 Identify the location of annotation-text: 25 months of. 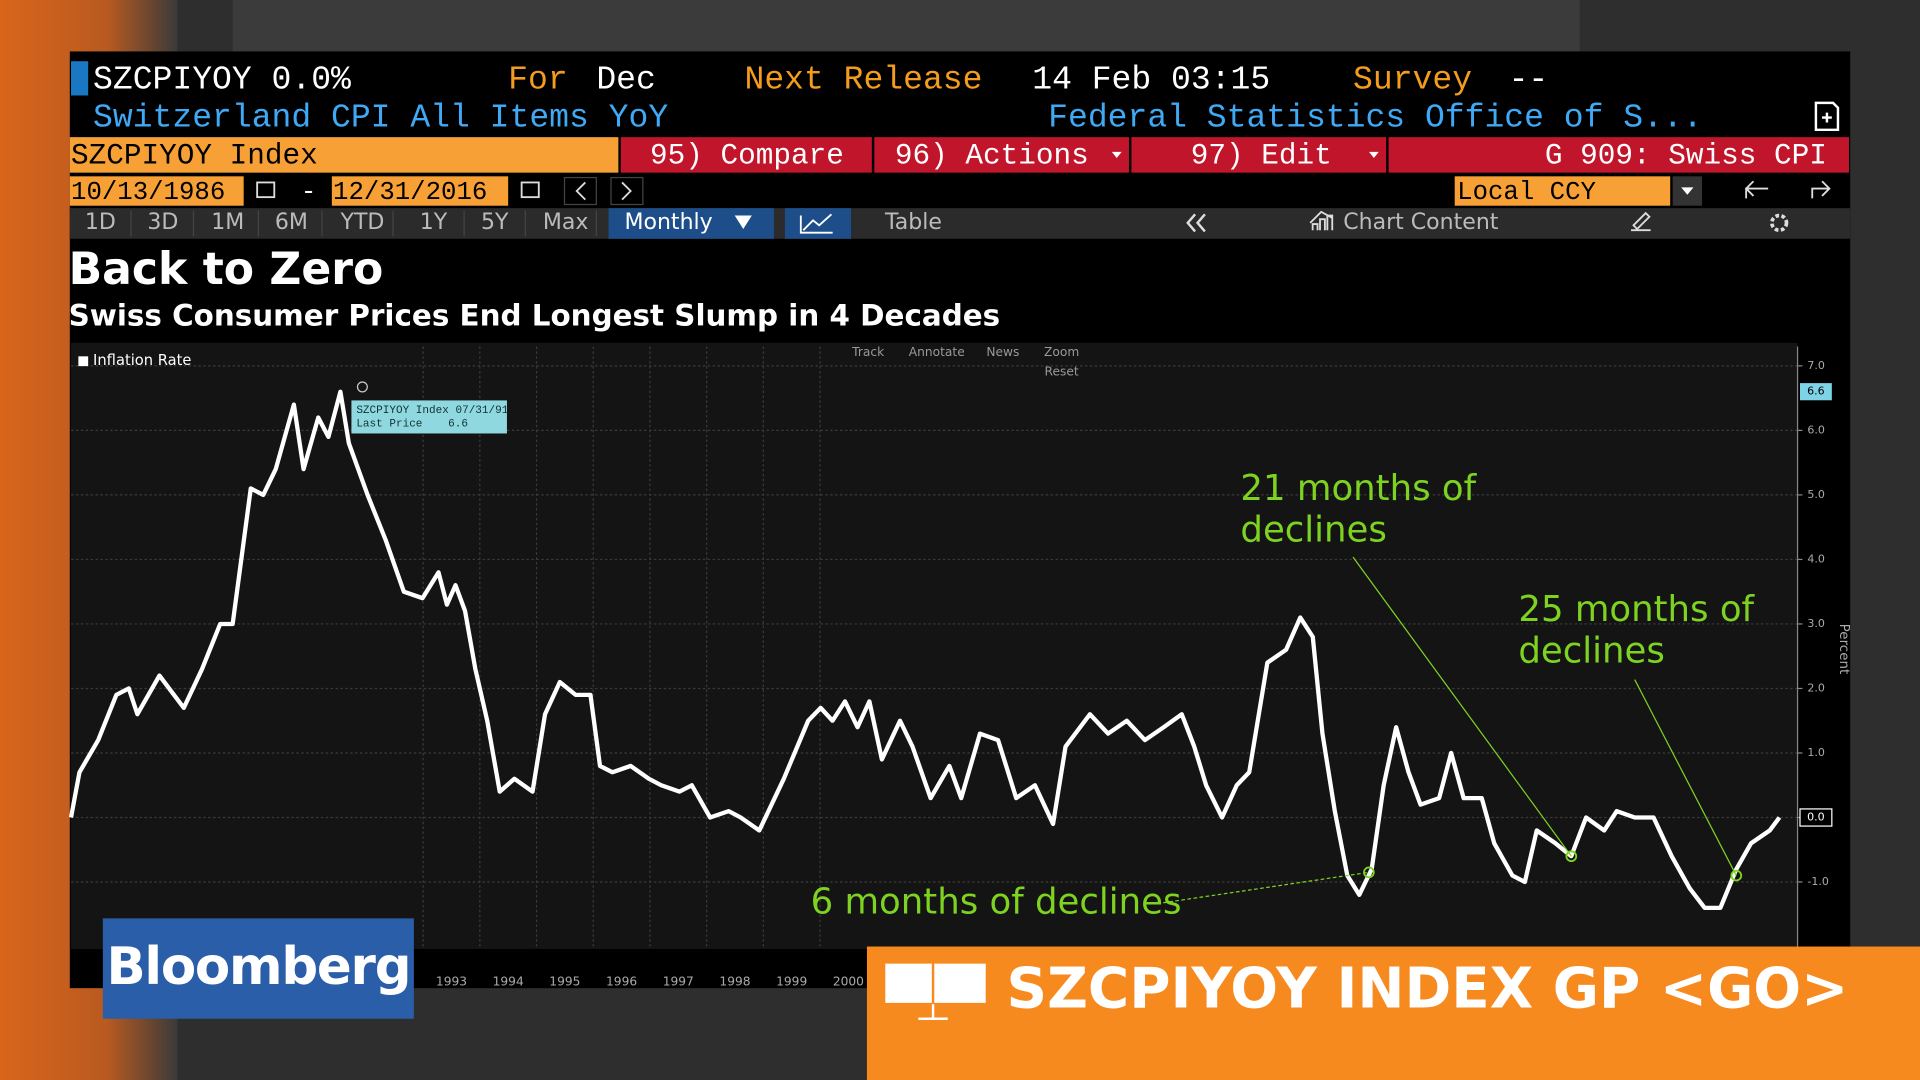
(1636, 609).